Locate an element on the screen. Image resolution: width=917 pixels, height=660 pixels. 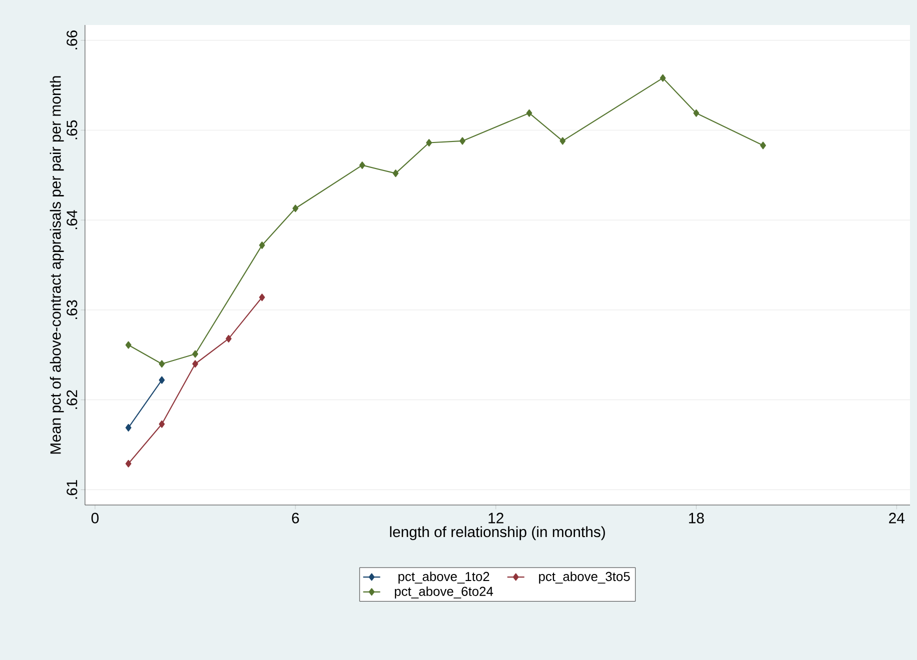
y-tick-label: .61 is located at coordinates (72, 489).